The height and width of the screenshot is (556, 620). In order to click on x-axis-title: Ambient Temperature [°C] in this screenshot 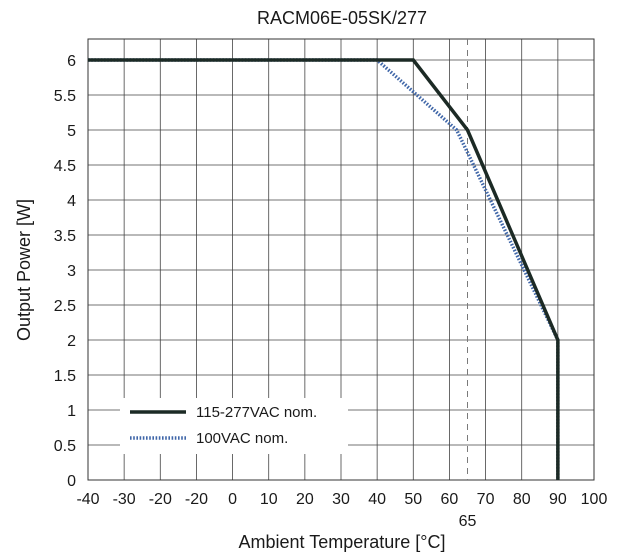, I will do `click(342, 542)`.